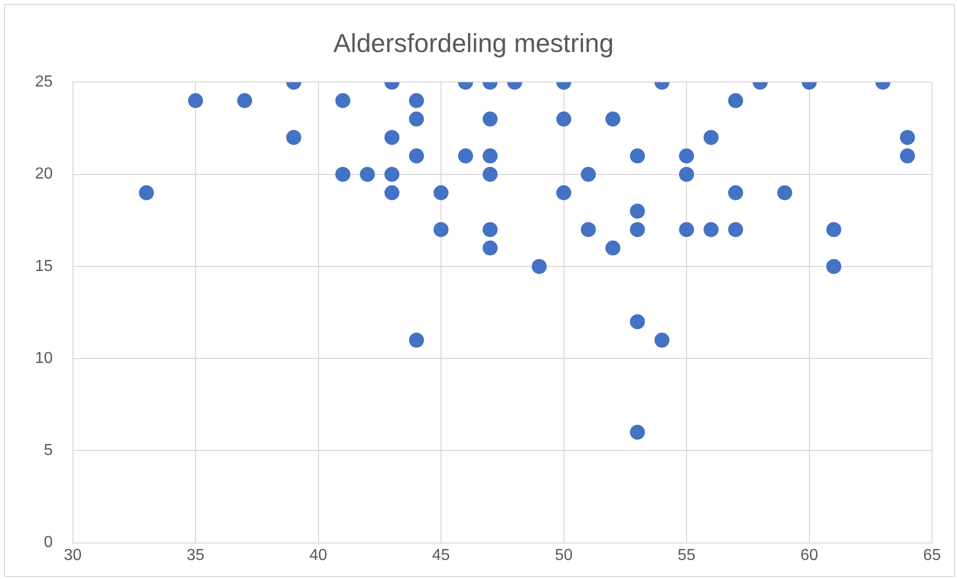  What do you see at coordinates (48, 543) in the screenshot?
I see `y-tick-label: 0` at bounding box center [48, 543].